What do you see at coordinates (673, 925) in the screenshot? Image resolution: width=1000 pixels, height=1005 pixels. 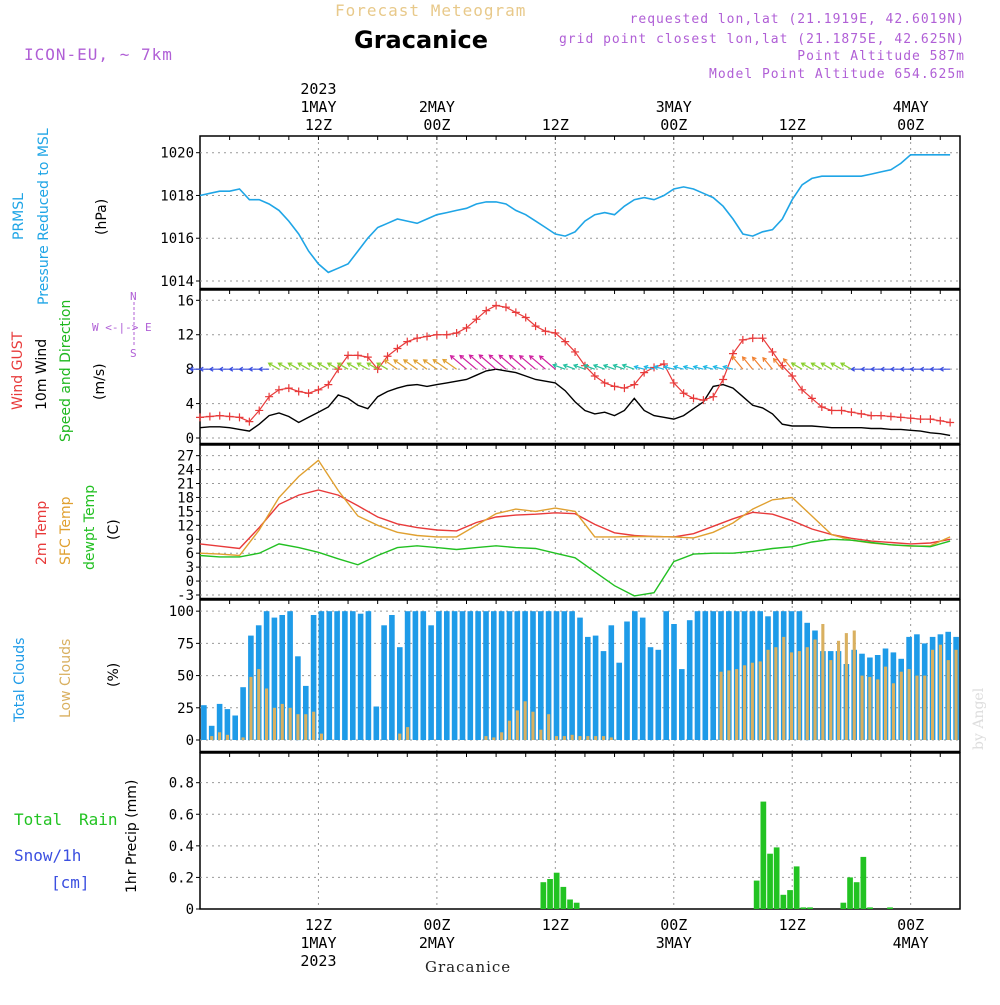 I see `time-label-bottom: 00Z` at bounding box center [673, 925].